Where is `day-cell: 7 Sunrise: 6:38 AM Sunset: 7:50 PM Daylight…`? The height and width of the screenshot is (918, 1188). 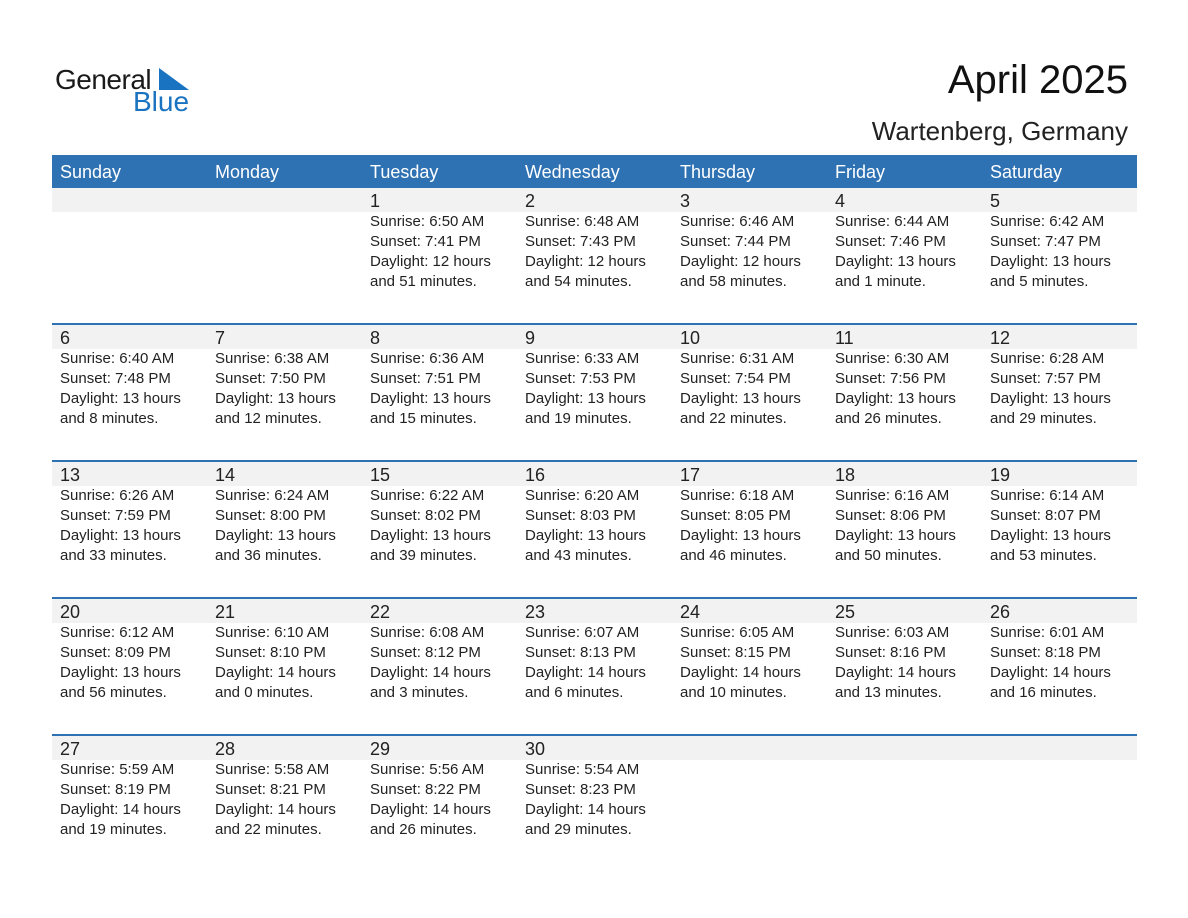
day-cell: 7 Sunrise: 6:38 AM Sunset: 7:50 PM Daylight… is located at coordinates (284, 377).